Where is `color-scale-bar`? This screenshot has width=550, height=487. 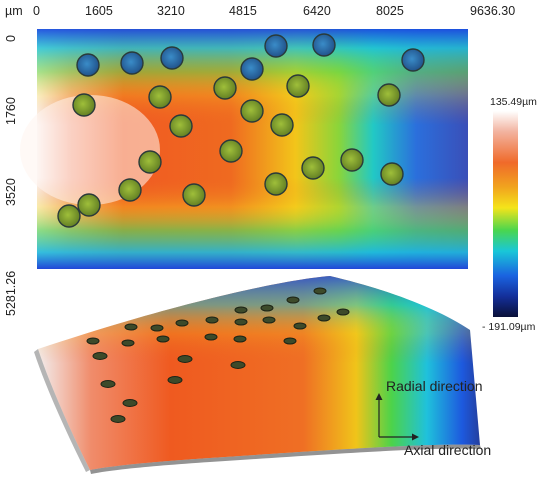 color-scale-bar is located at coordinates (505, 214).